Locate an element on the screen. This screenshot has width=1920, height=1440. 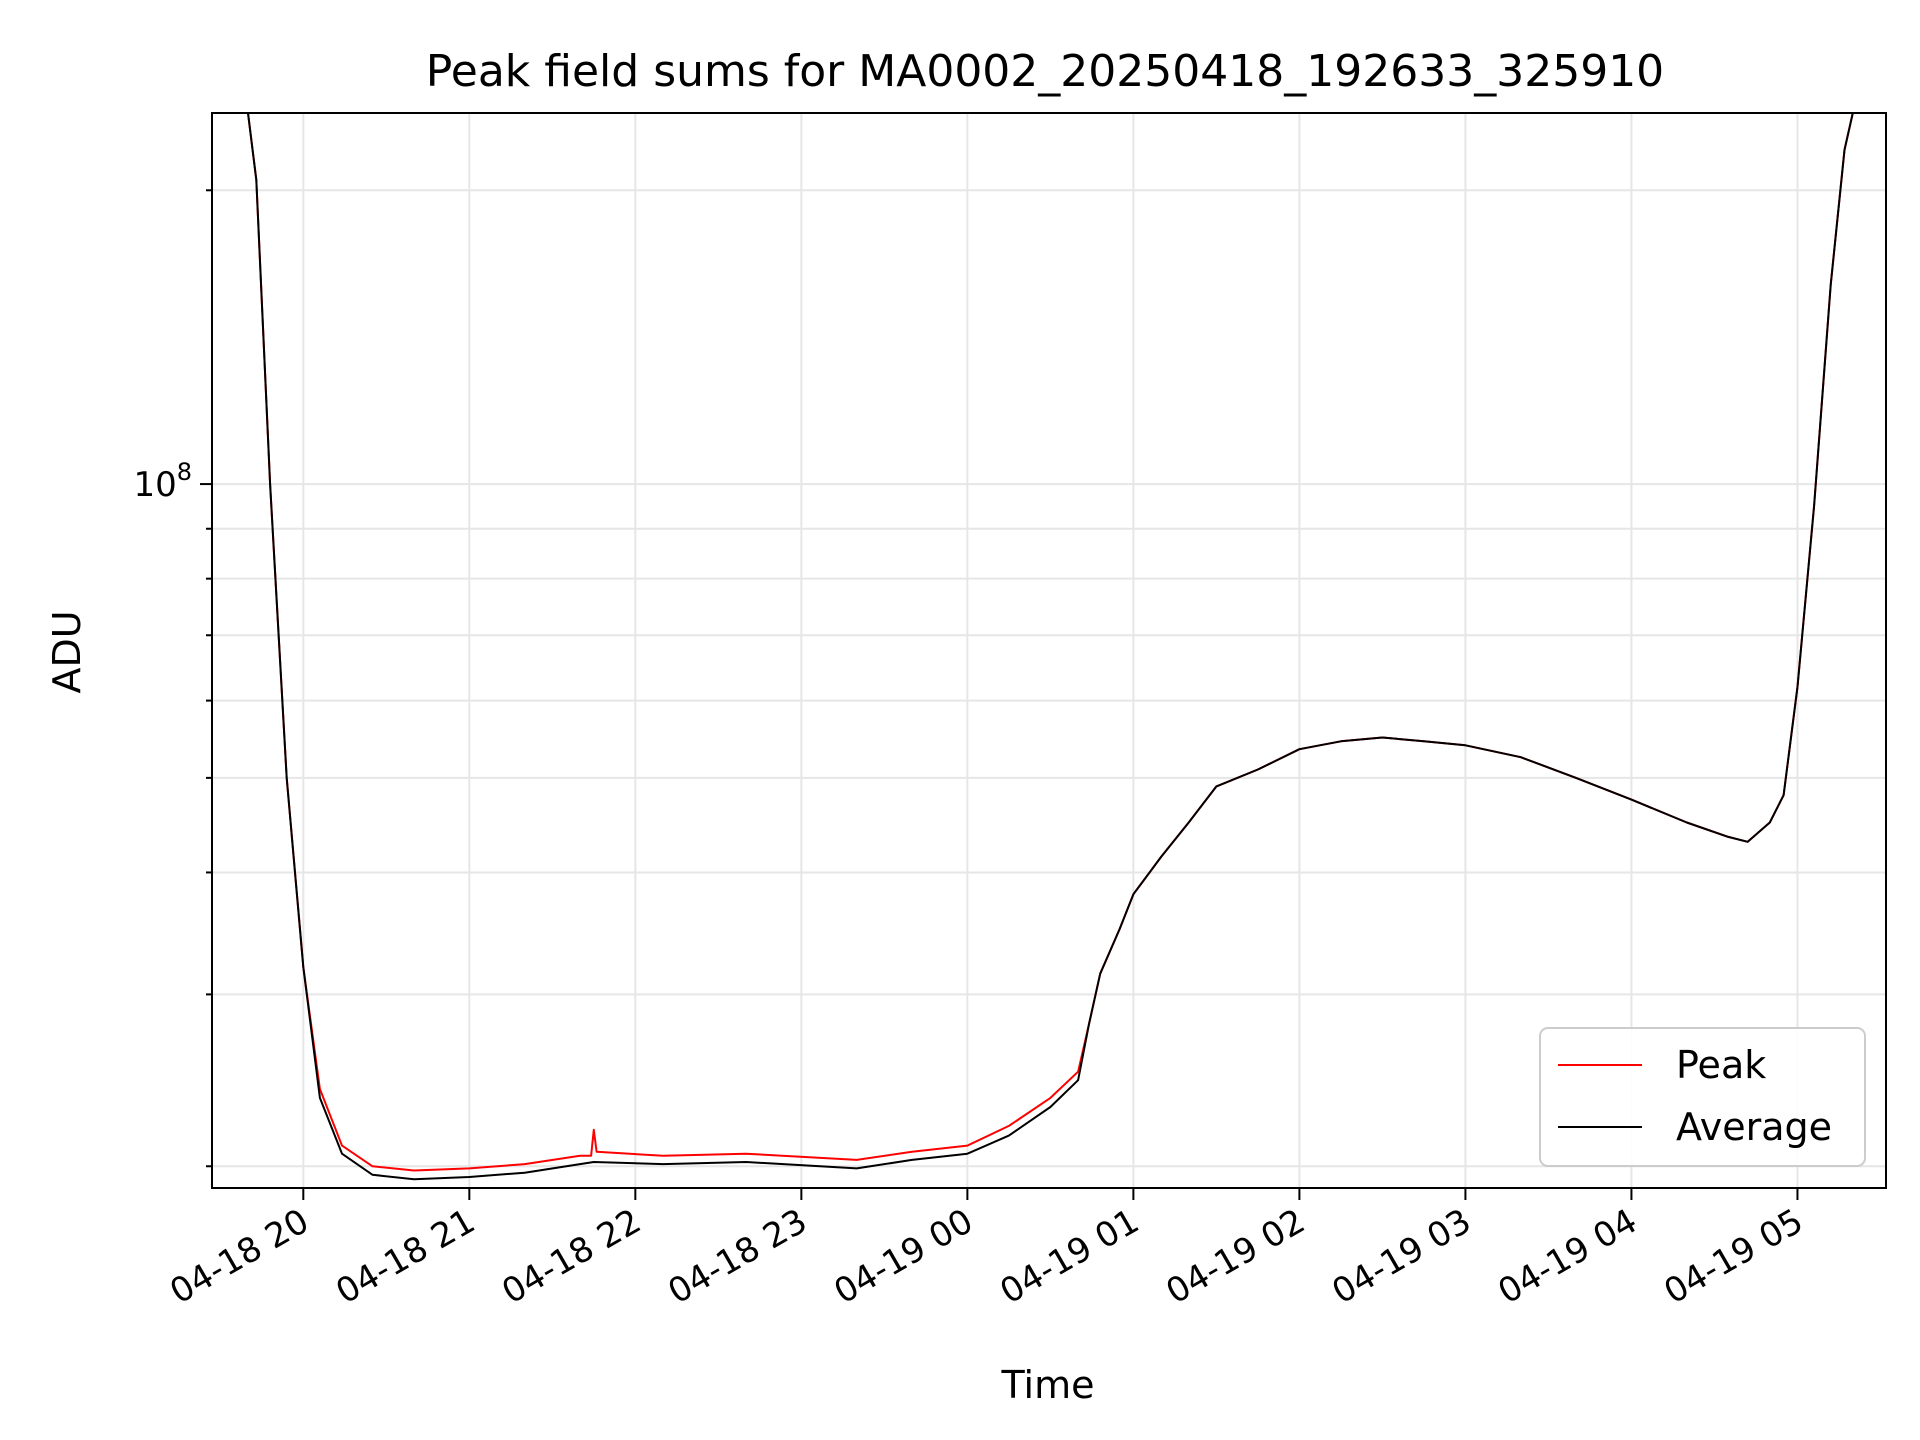
legend-box is located at coordinates (1702, 1097).